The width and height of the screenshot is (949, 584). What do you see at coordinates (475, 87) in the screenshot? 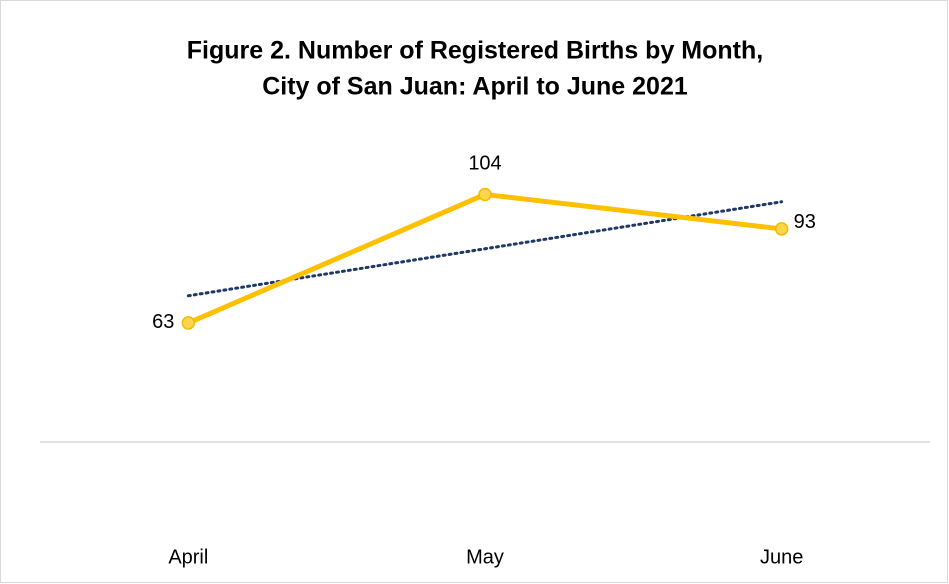
I see `chart-title: City of San Juan: April to June 2021` at bounding box center [475, 87].